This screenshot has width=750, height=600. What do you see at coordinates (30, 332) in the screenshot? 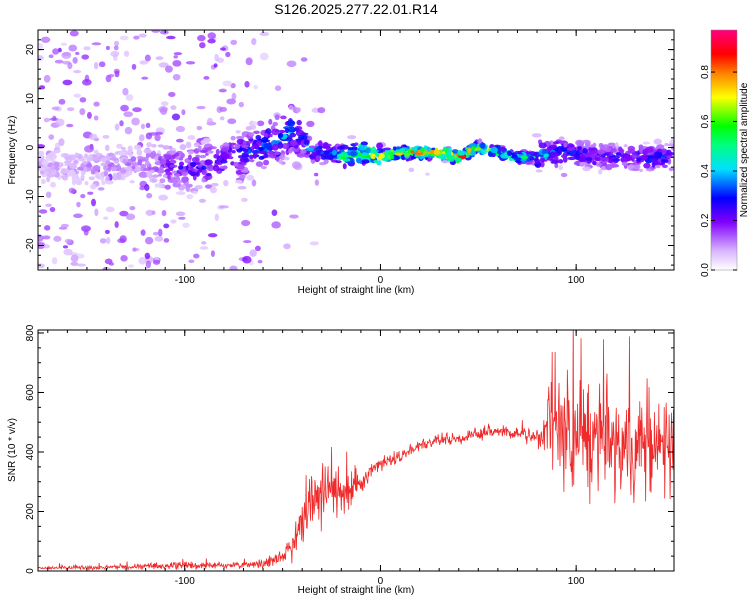
I see `snr-ytick-label: 800` at bounding box center [30, 332].